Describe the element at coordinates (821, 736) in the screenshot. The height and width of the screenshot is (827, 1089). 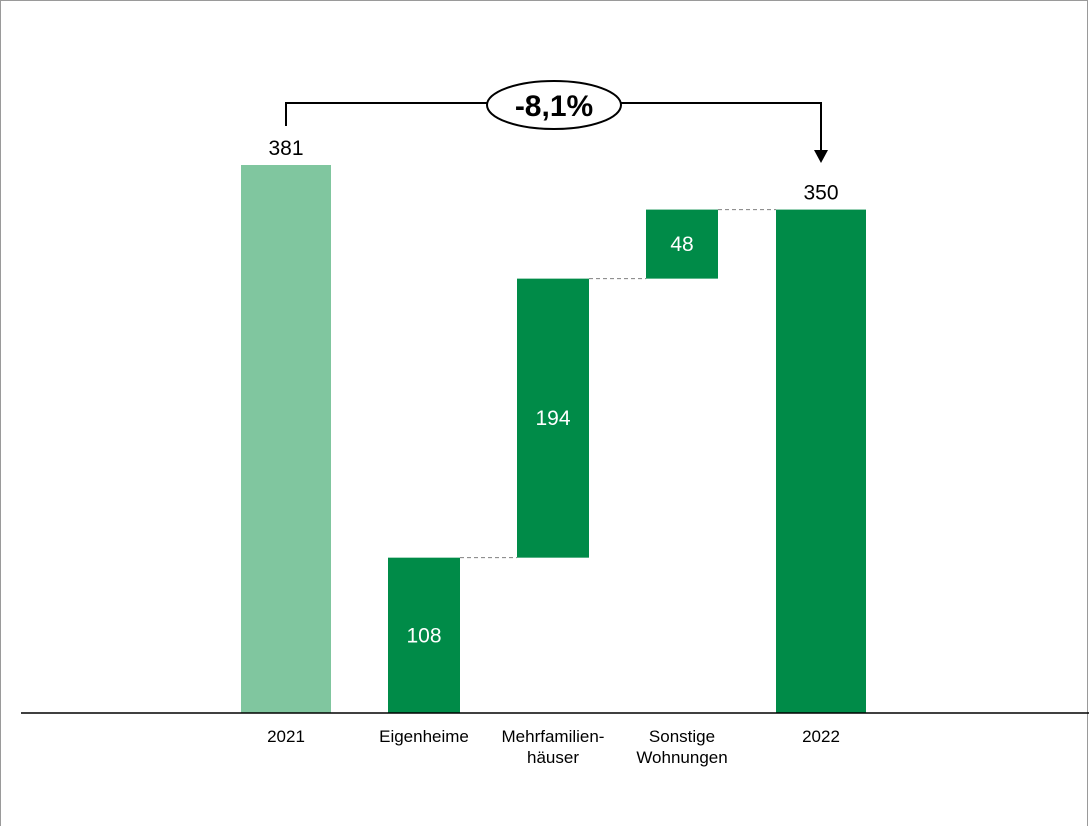
I see `category-label-4: 2022` at that location.